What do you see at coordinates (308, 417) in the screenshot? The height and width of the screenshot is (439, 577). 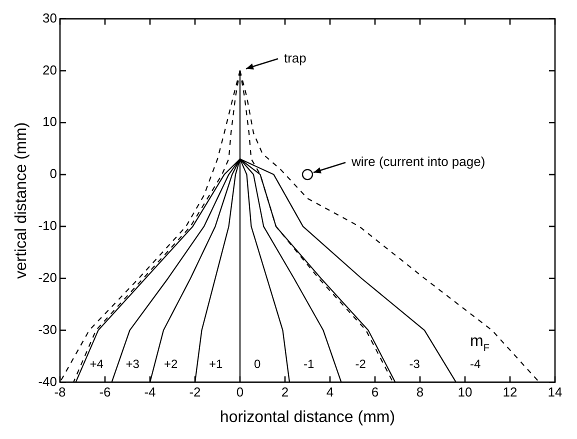 I see `x-axis-title: horizontal distance (mm)` at bounding box center [308, 417].